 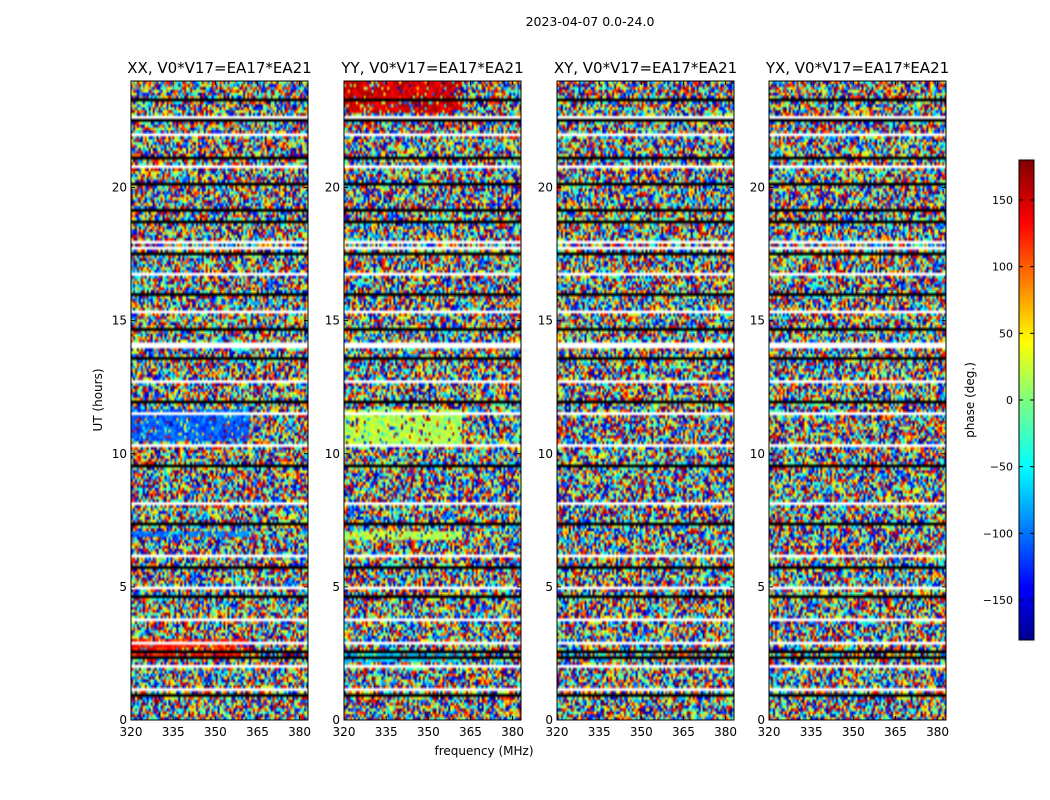 I want to click on figure-title: 2023-04-07 0.0-24.0, so click(x=590, y=21).